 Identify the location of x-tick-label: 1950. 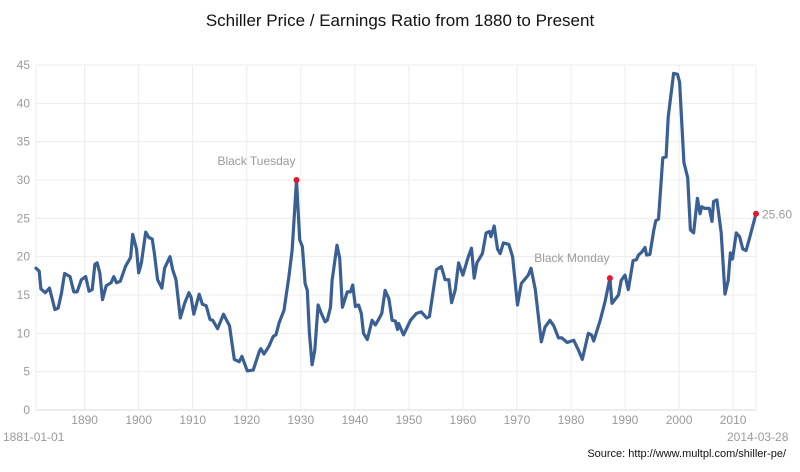
(409, 420).